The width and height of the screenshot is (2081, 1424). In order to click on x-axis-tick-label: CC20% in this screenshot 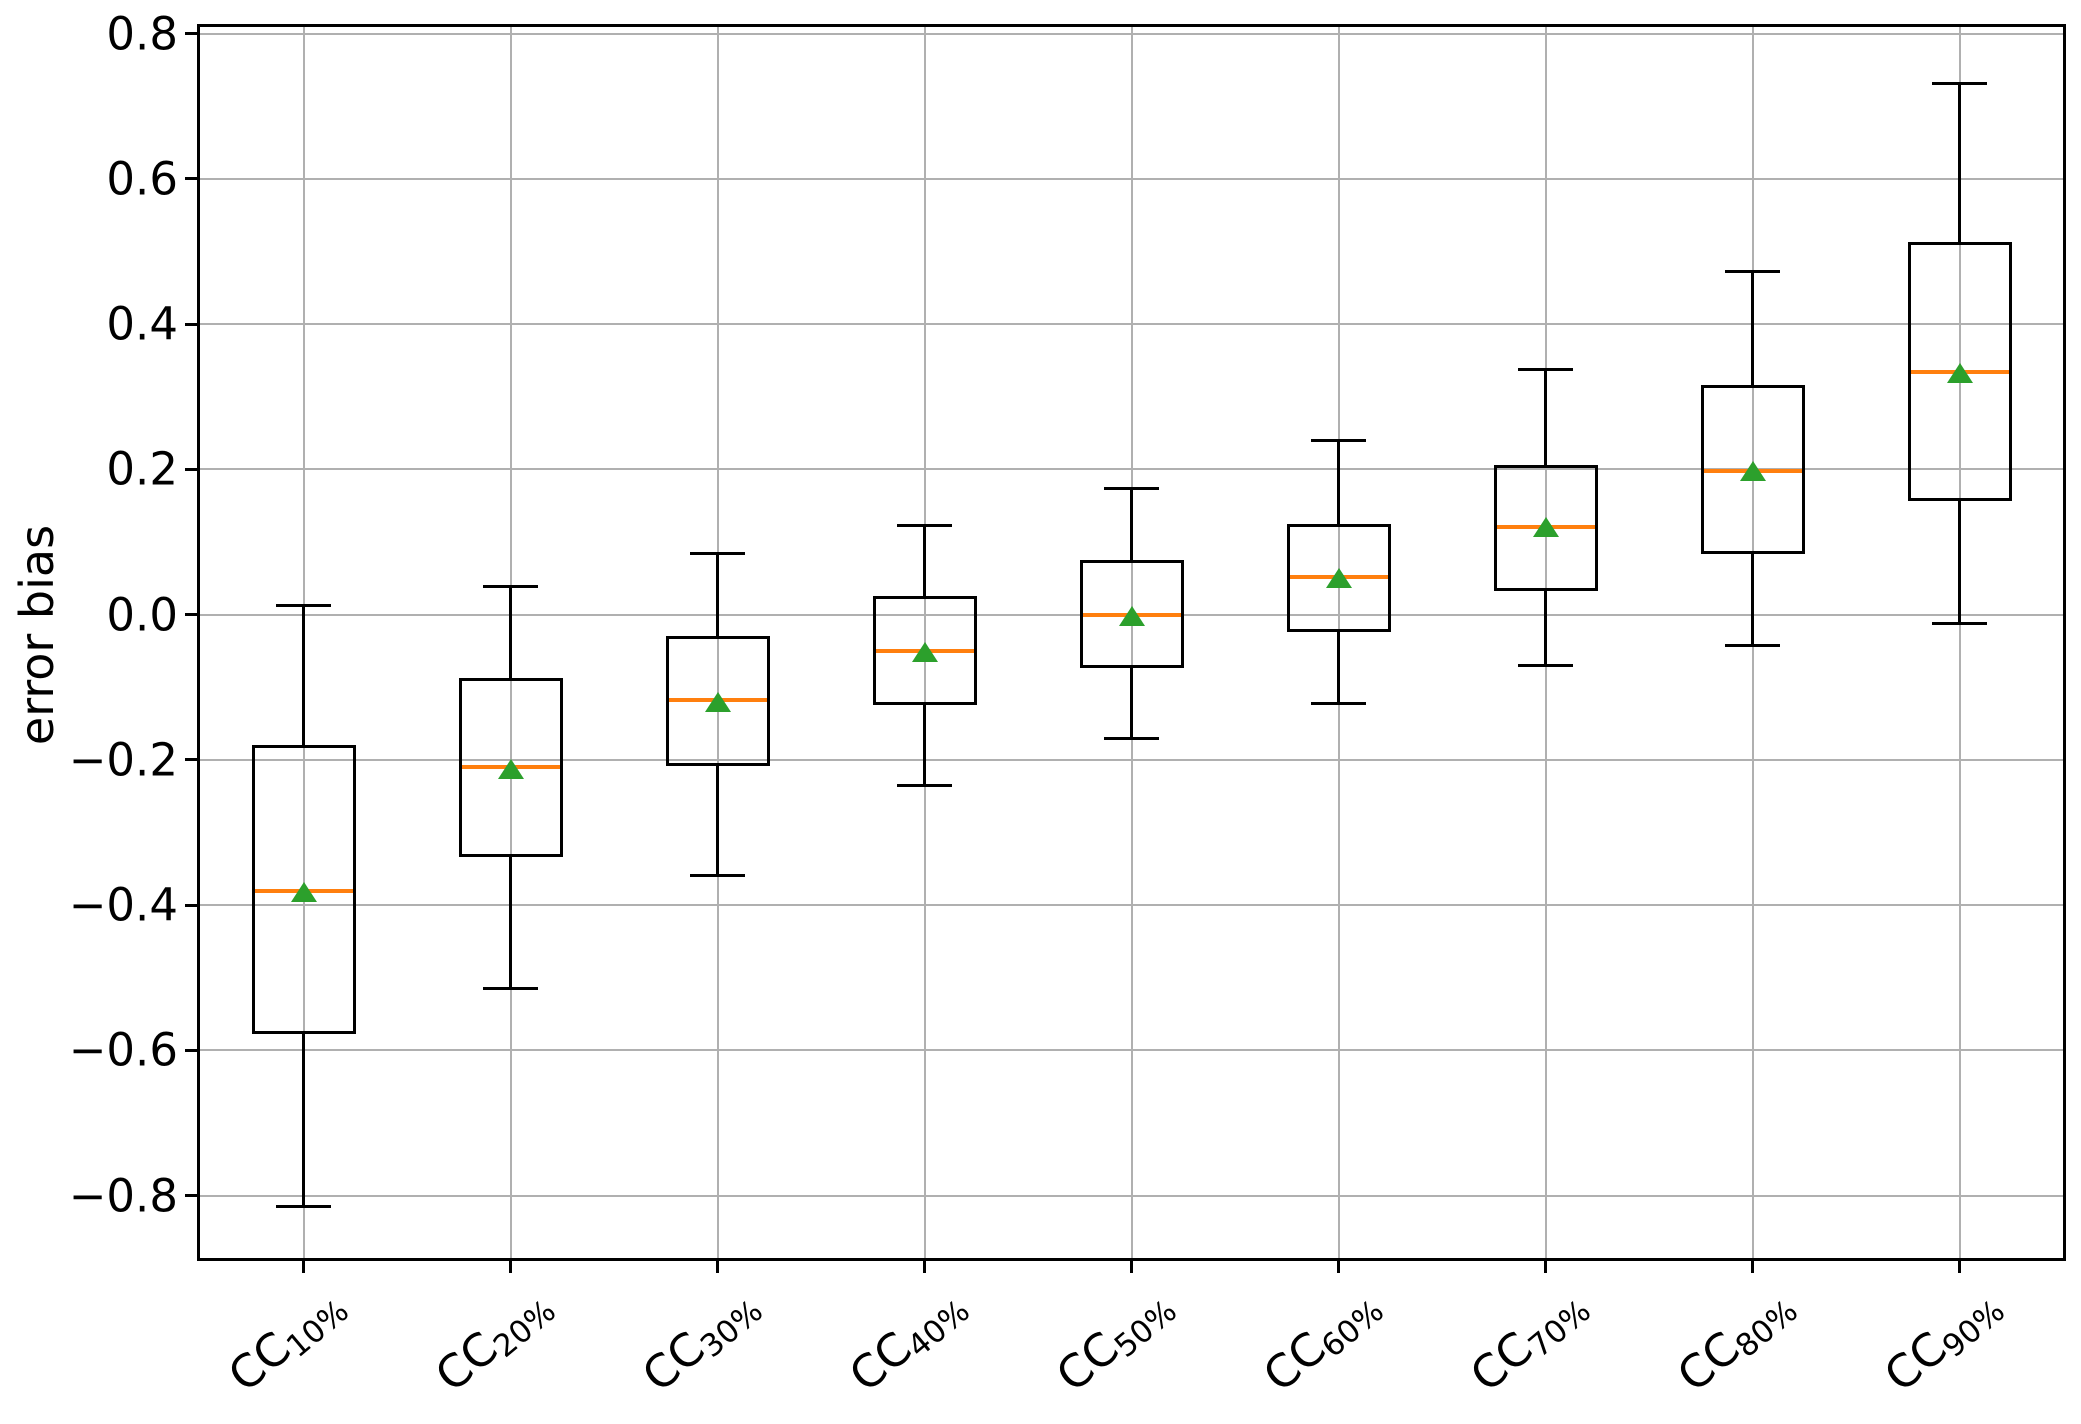, I will do `click(493, 1341)`.